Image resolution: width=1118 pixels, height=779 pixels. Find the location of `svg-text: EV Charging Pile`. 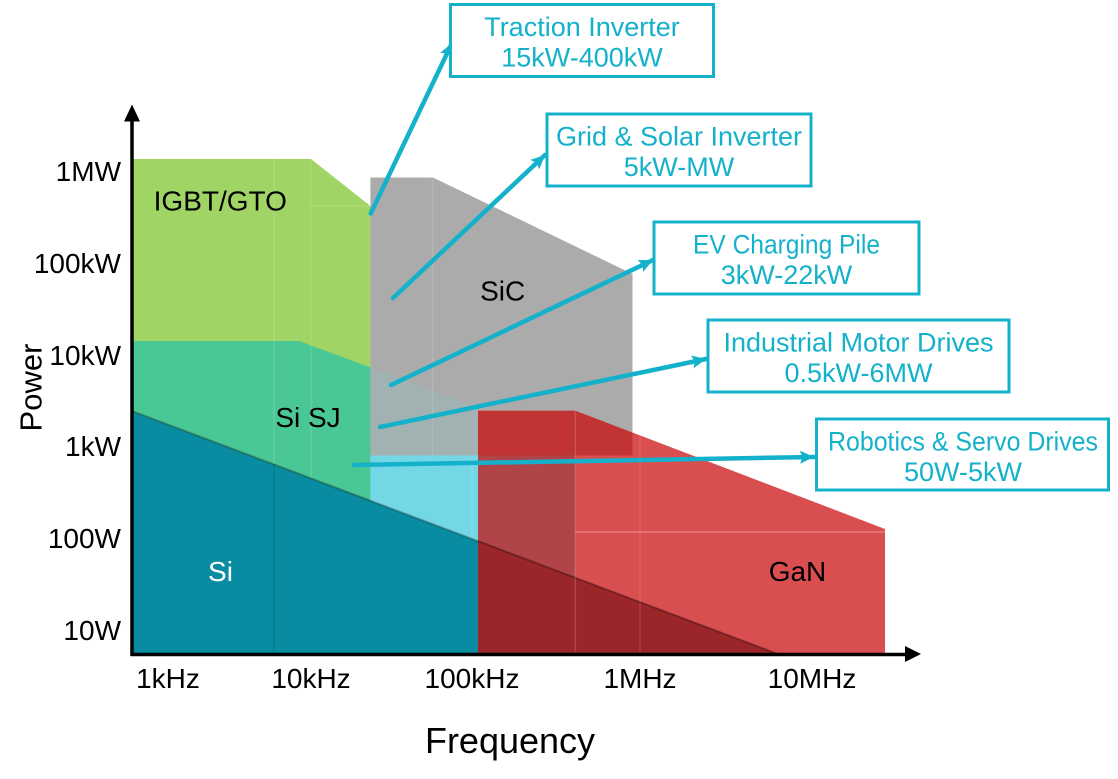

svg-text: EV Charging Pile is located at coordinates (786, 245).